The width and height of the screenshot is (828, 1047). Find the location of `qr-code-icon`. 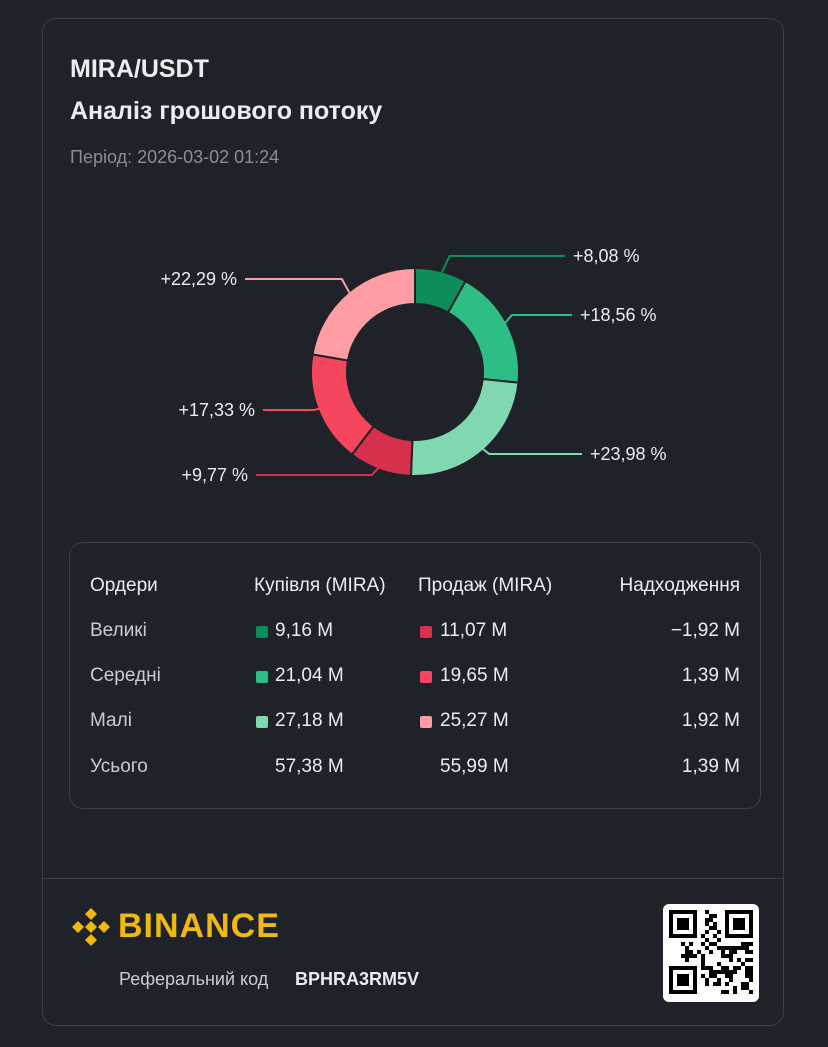

qr-code-icon is located at coordinates (711, 953).